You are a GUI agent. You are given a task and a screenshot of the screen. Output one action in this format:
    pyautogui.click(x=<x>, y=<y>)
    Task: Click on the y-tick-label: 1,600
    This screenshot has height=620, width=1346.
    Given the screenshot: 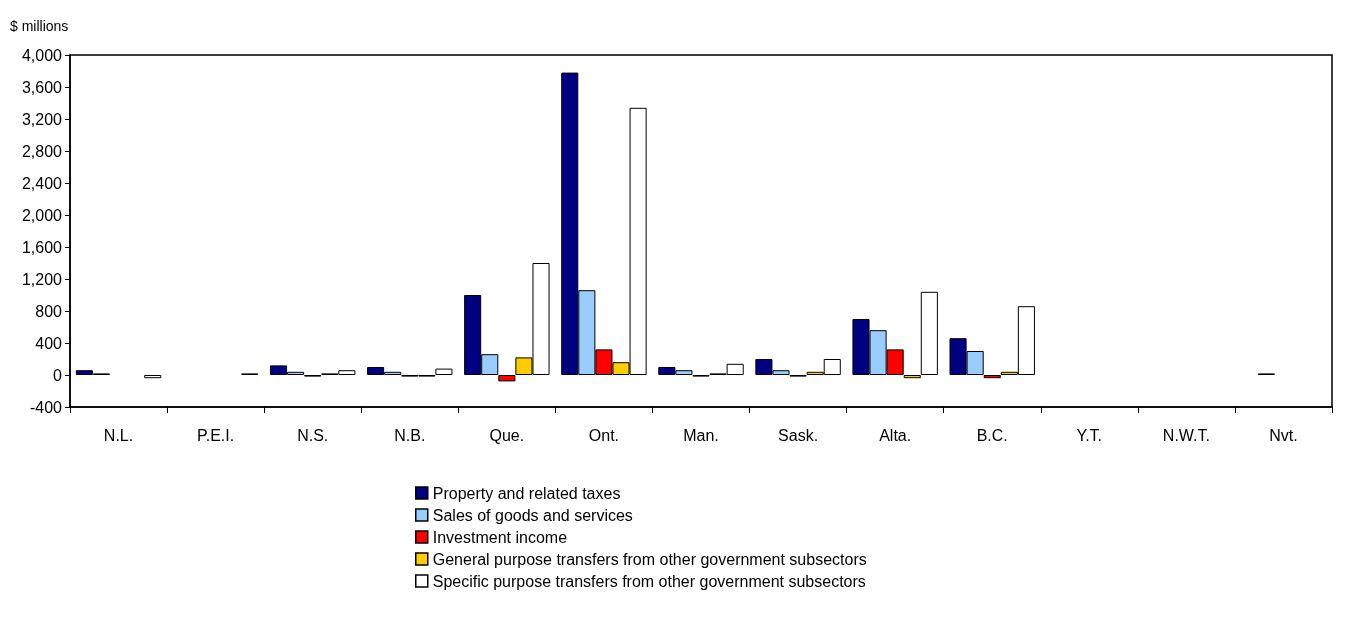 What is the action you would take?
    pyautogui.click(x=42, y=247)
    